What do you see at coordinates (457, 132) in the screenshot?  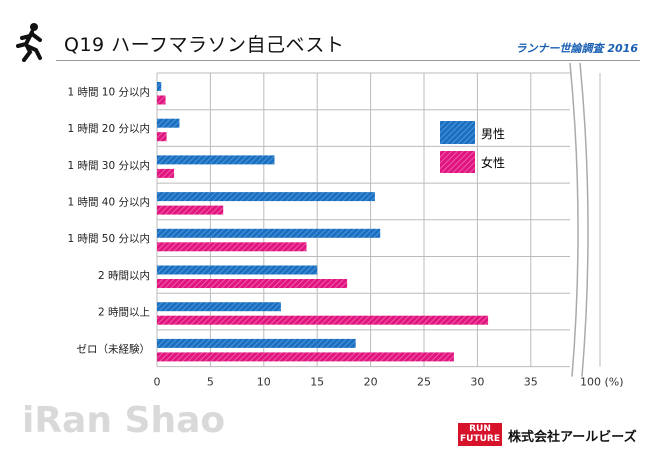 I see `legend-swatch-male` at bounding box center [457, 132].